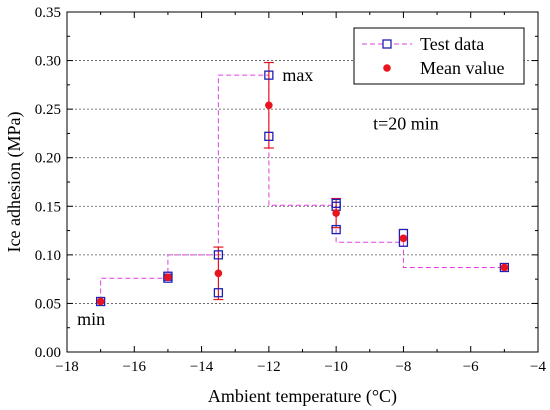 This screenshot has height=410, width=550. I want to click on x-tick-label: −6, so click(471, 367).